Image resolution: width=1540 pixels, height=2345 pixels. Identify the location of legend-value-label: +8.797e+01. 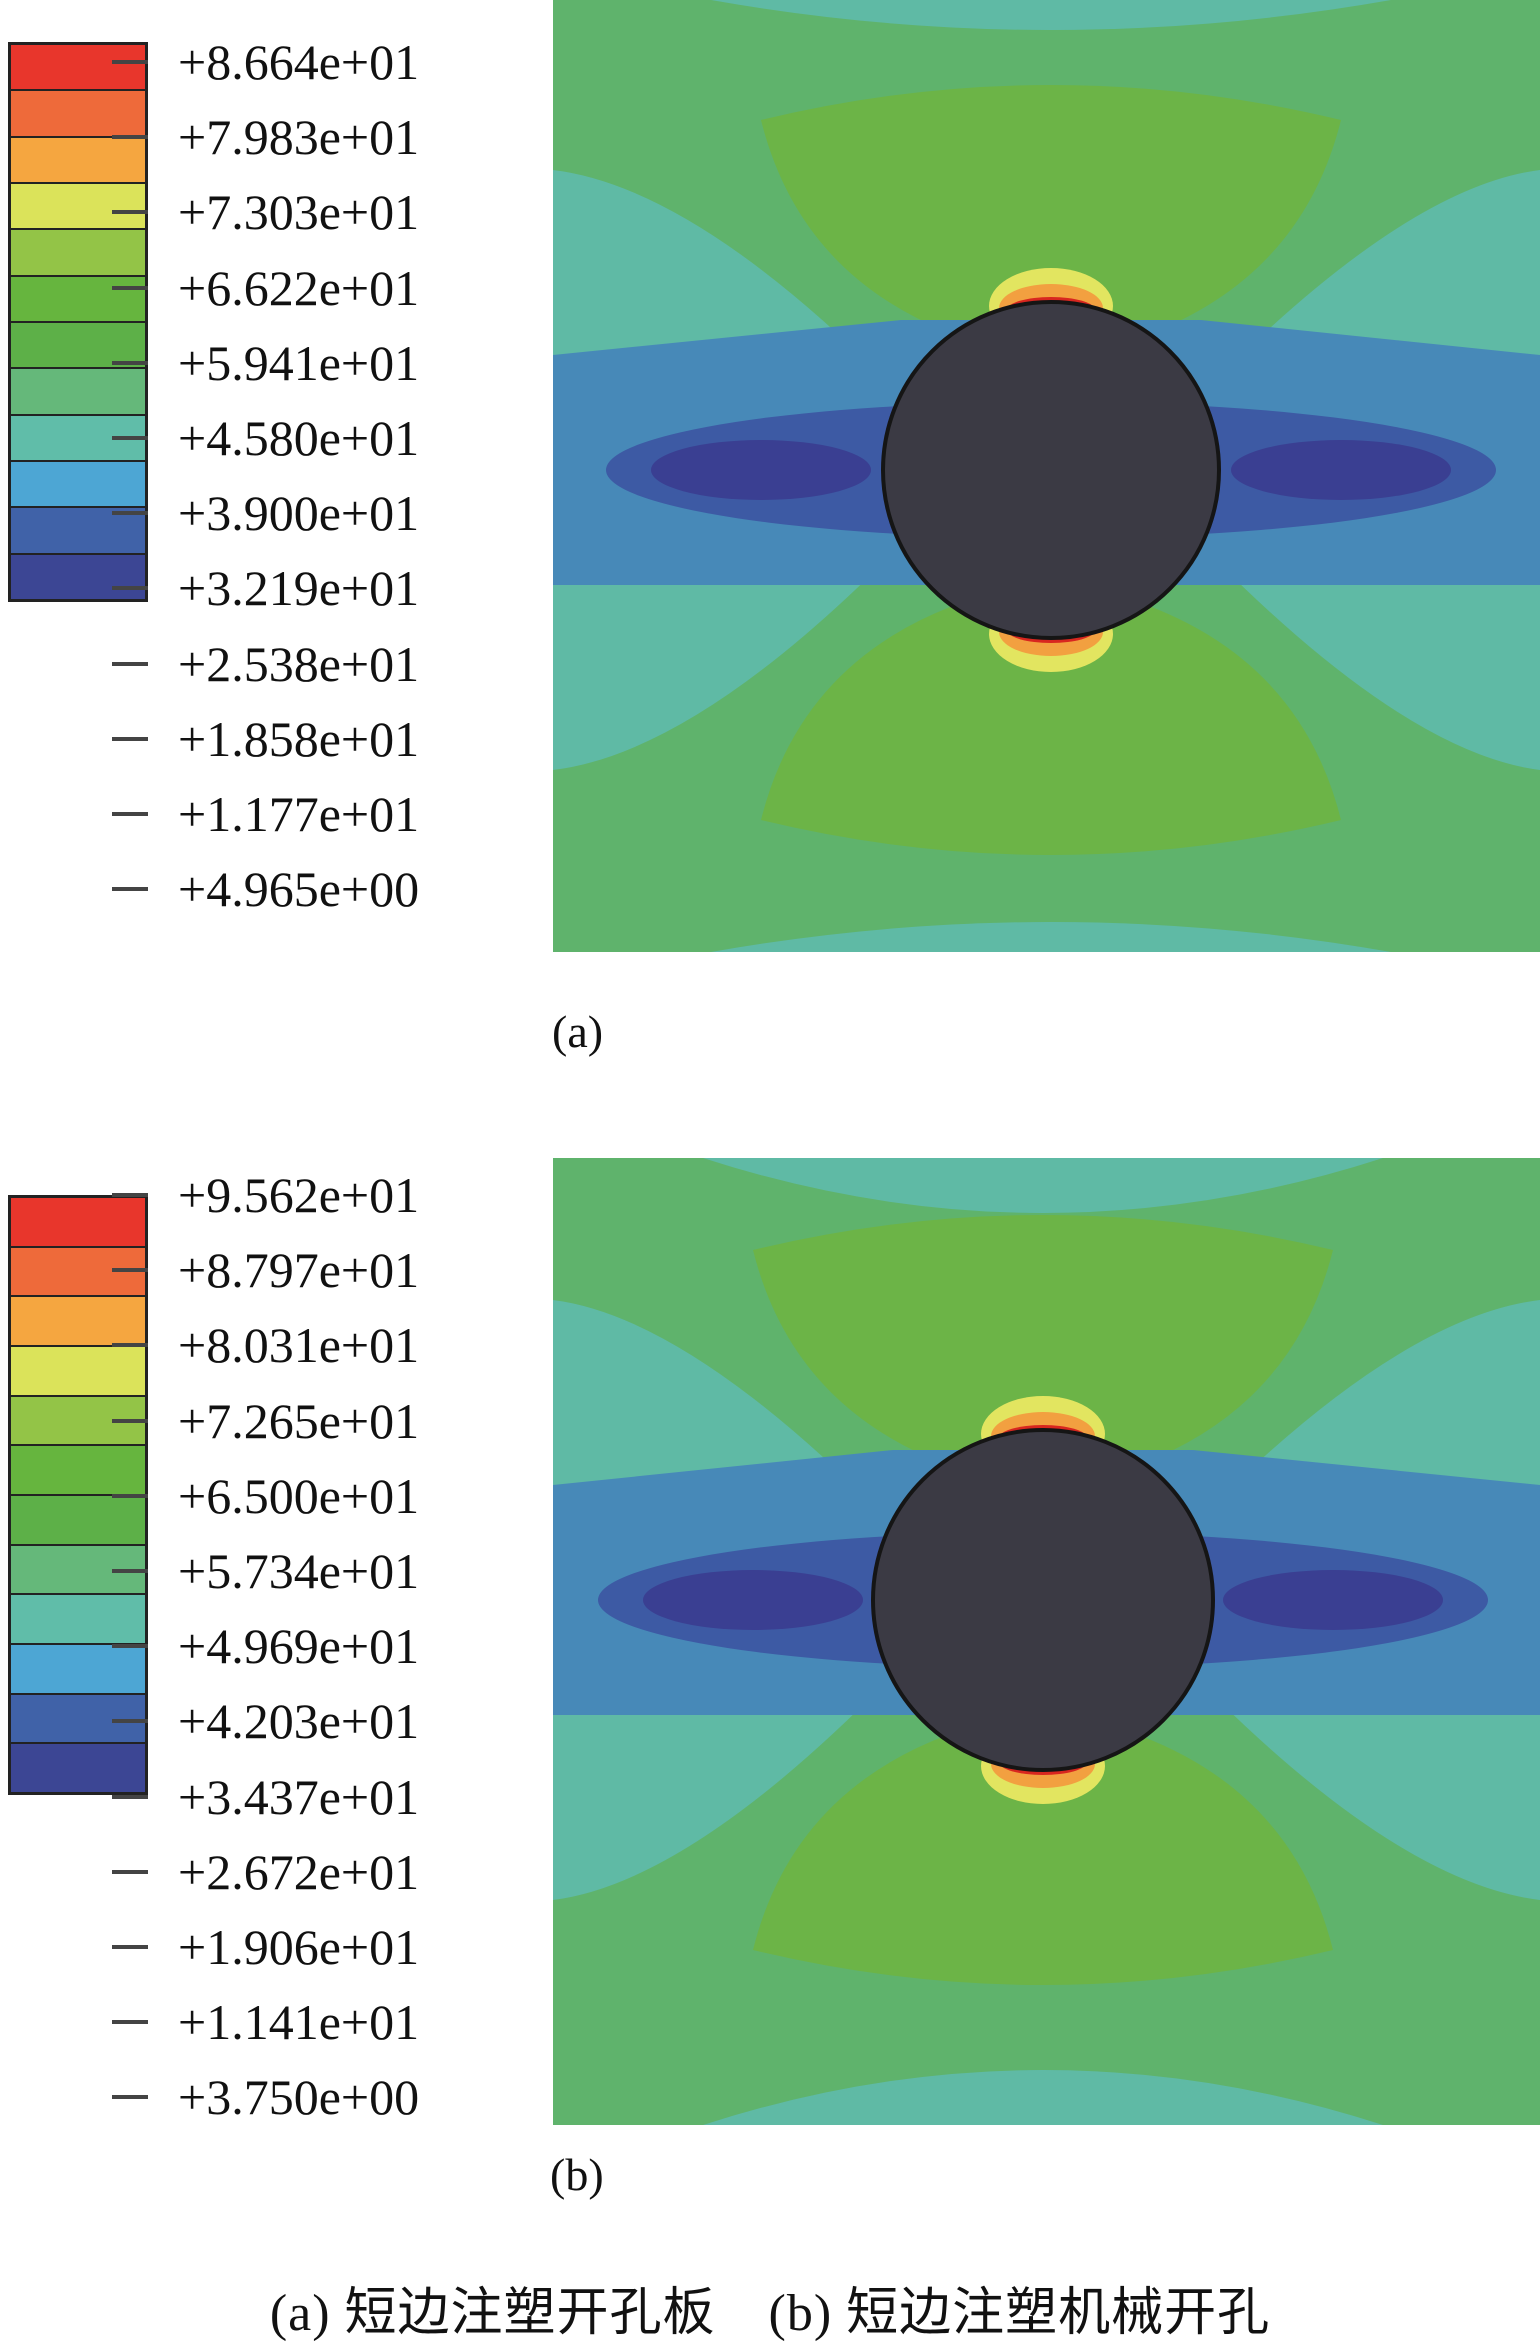
(299, 1270).